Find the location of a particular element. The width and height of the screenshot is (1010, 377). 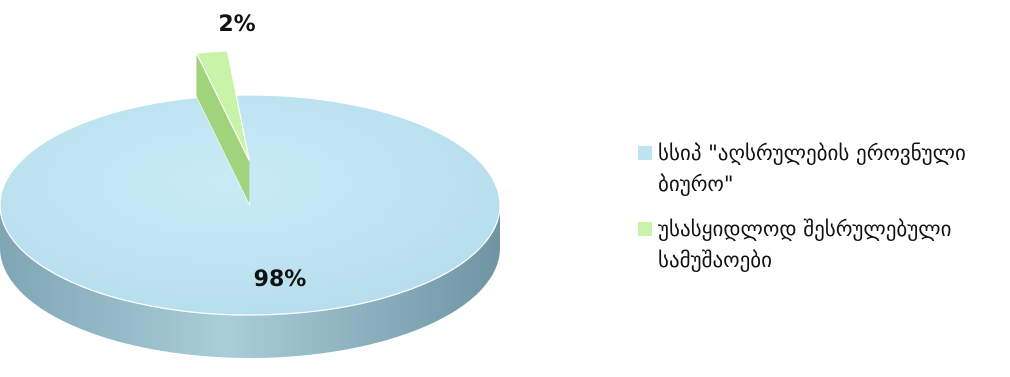

legend-label-0: სსიპ "აღსრულების ეროვნული ბიურო" is located at coordinates (812, 168).